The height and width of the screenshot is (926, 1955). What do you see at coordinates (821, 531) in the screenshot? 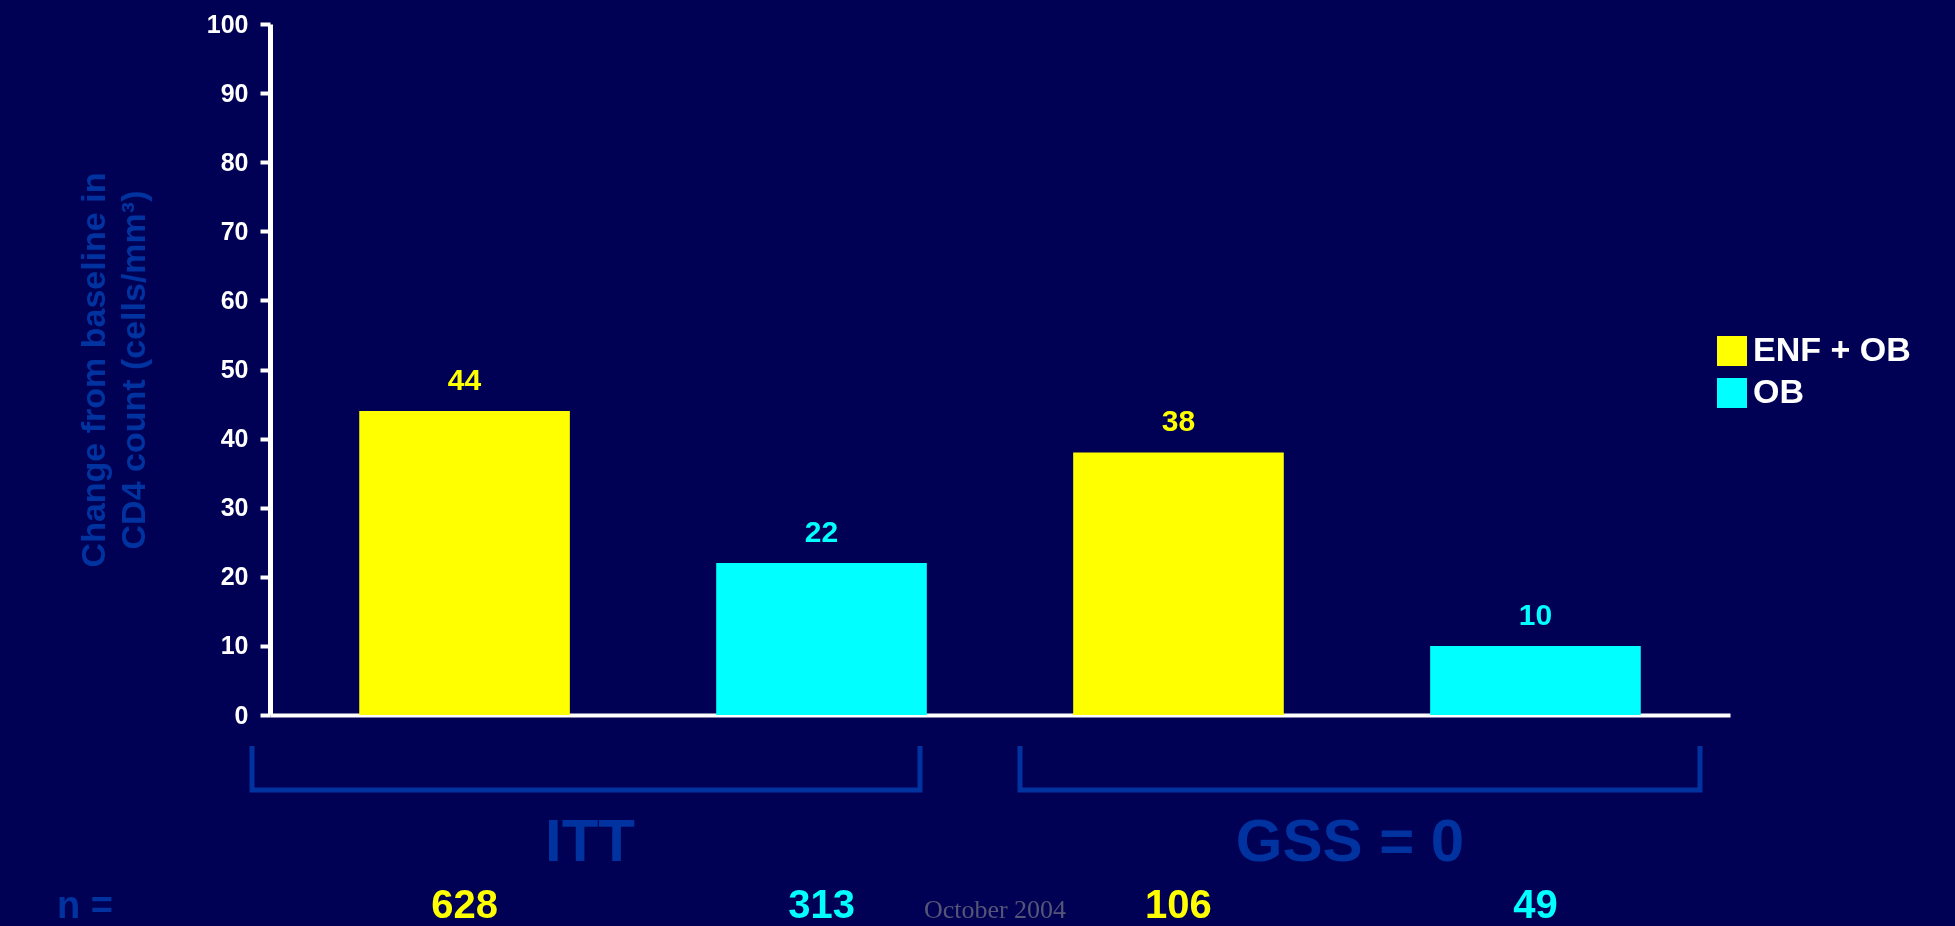
I see `data-label: 22` at bounding box center [821, 531].